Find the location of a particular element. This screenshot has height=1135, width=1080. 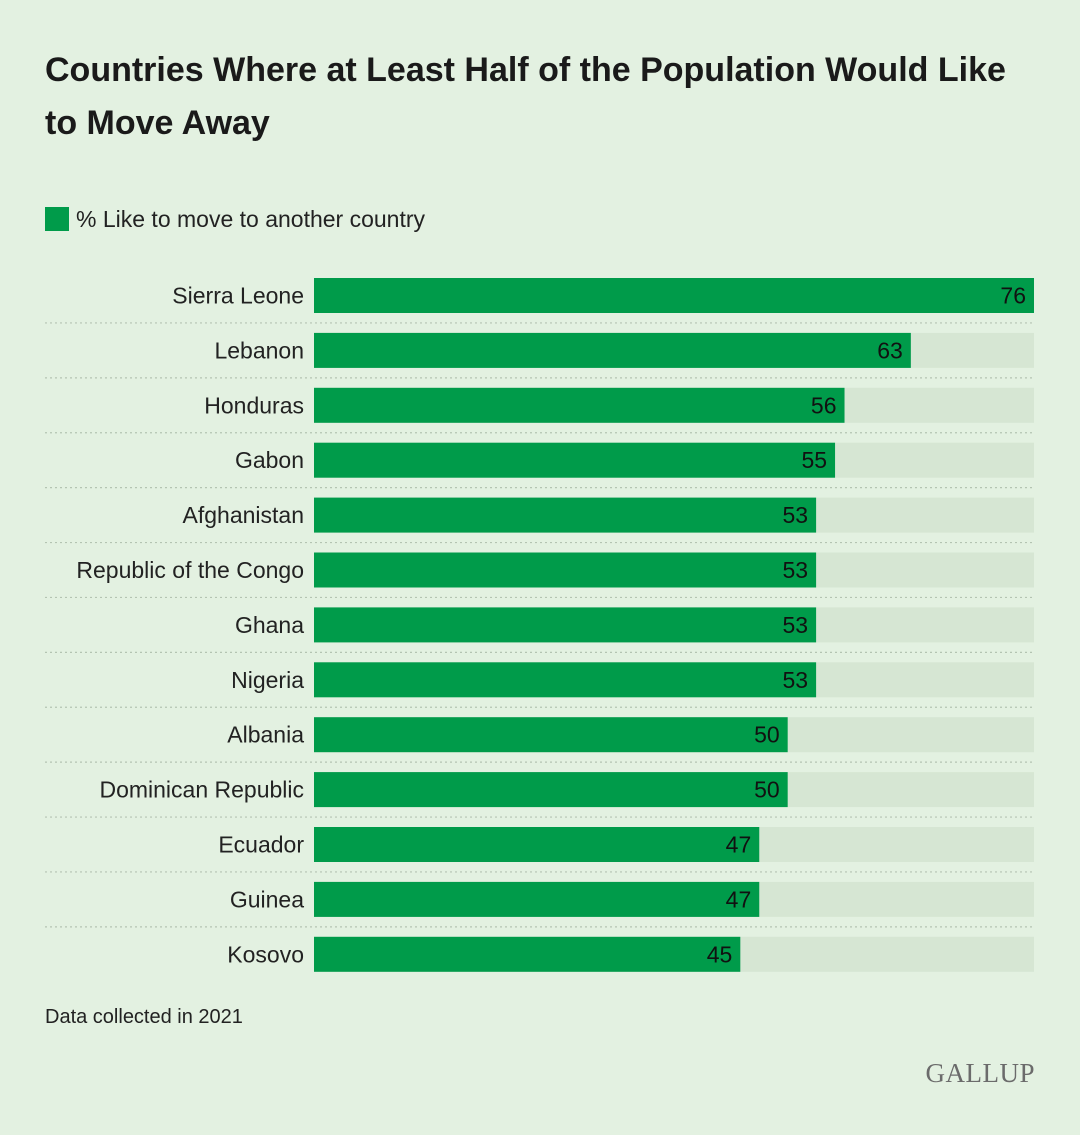

value-label: 56 is located at coordinates (824, 405).